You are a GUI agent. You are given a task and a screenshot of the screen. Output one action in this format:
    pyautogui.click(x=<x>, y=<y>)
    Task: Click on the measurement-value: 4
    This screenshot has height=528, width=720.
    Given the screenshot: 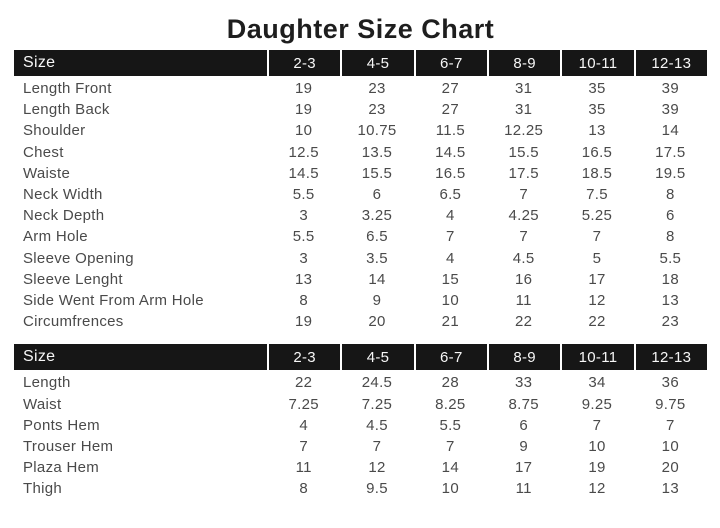 What is the action you would take?
    pyautogui.click(x=450, y=216)
    